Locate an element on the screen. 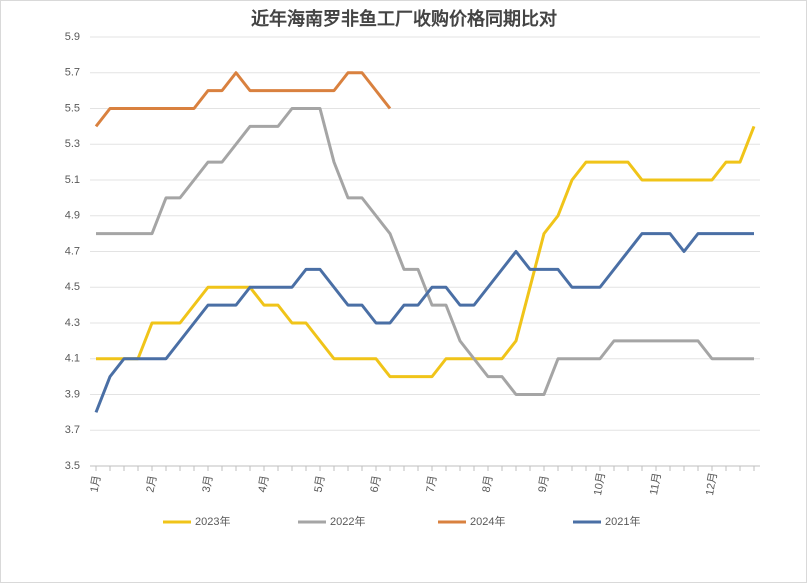 The image size is (807, 583). x-tick-label: 10月 is located at coordinates (600, 483).